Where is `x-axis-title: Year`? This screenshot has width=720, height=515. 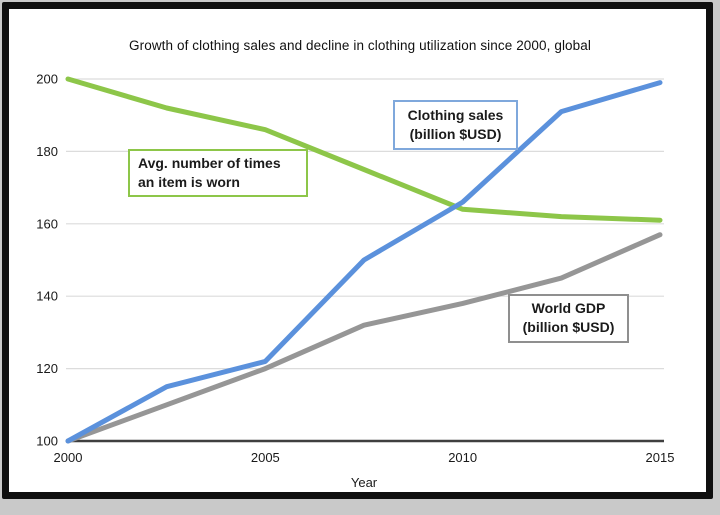 x-axis-title: Year is located at coordinates (364, 482).